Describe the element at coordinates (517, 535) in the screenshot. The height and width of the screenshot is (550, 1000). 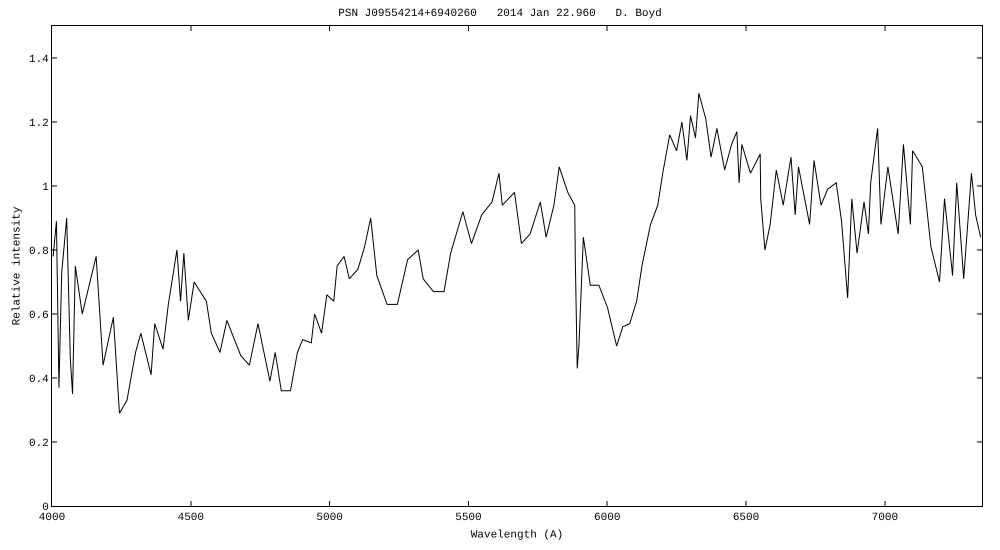
I see `x-axis-title: Wavelength (A)` at that location.